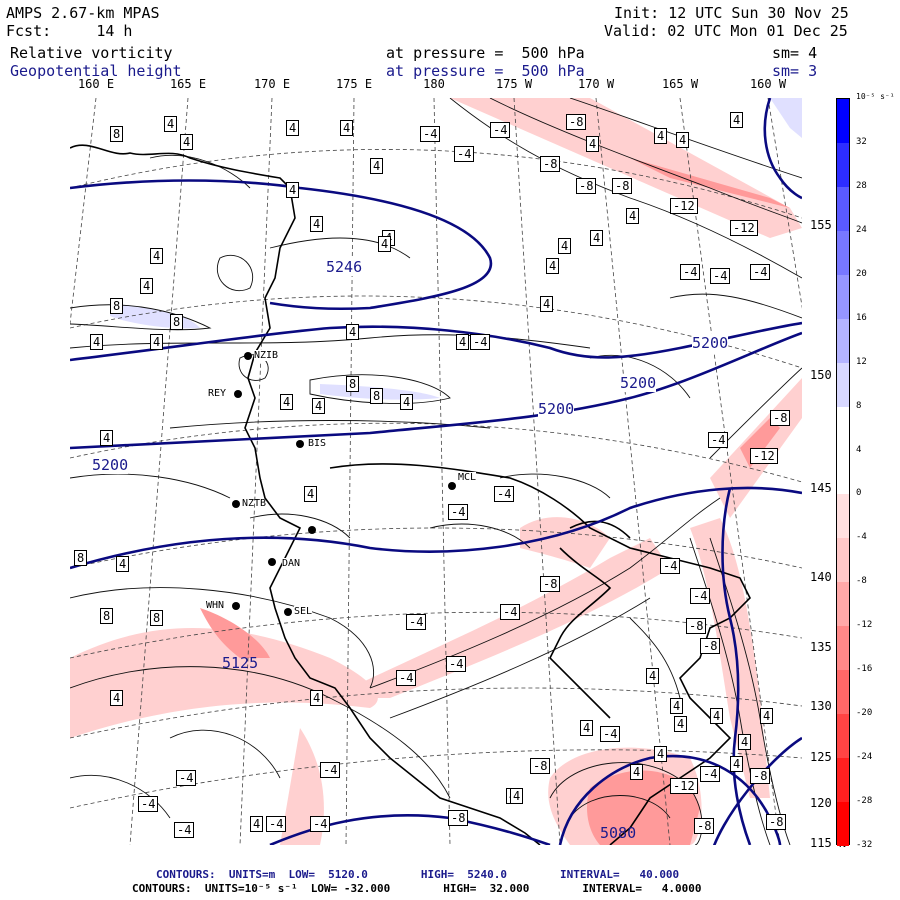  I want to click on height-label: 5125, so click(240, 663).